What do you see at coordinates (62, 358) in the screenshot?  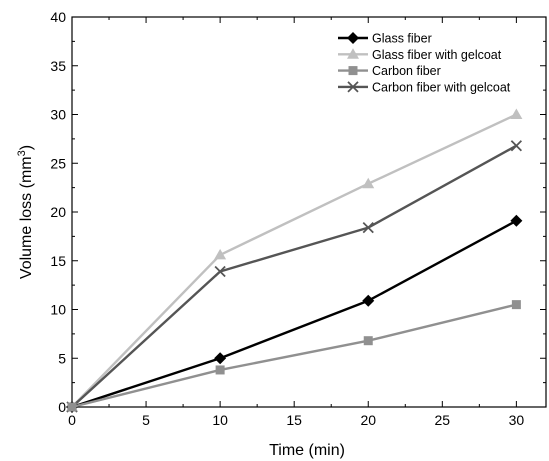 I see `y-tick-label-5: 5` at bounding box center [62, 358].